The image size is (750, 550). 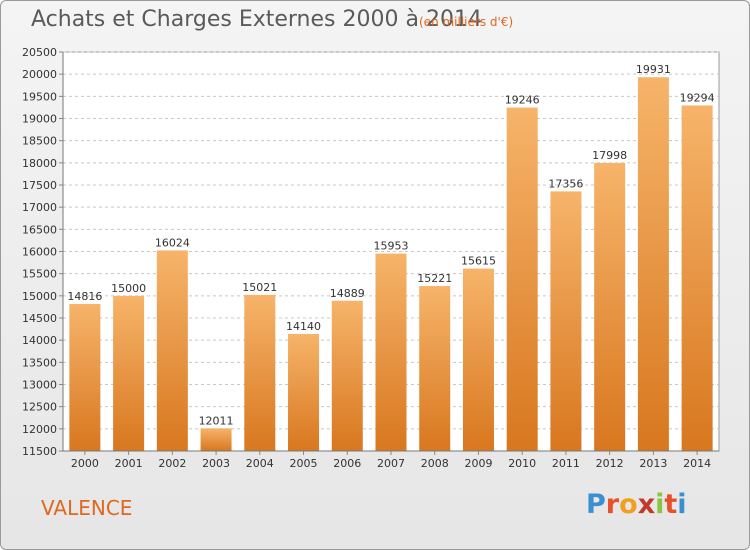 I want to click on y-tick-label: 19500, so click(x=39, y=96).